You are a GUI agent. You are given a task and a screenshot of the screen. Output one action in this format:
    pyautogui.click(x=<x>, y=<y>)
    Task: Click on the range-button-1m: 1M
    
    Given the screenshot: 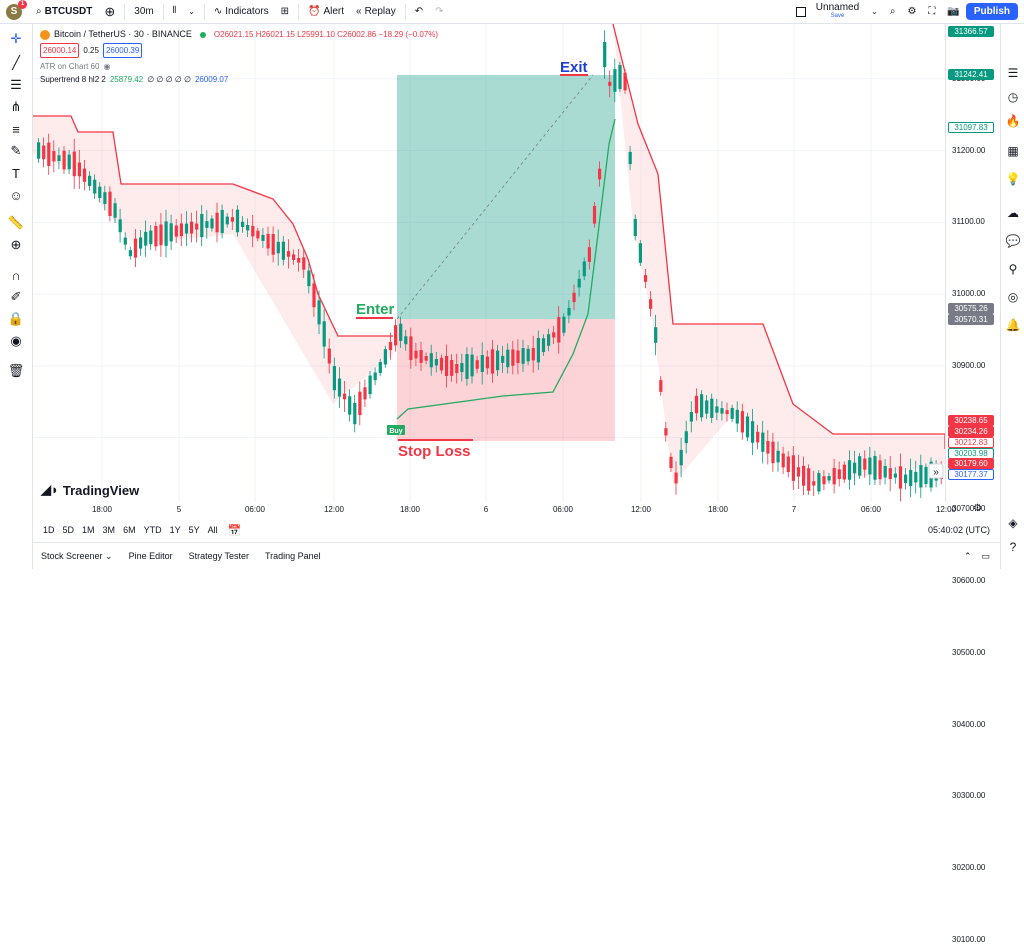 What is the action you would take?
    pyautogui.click(x=88, y=530)
    